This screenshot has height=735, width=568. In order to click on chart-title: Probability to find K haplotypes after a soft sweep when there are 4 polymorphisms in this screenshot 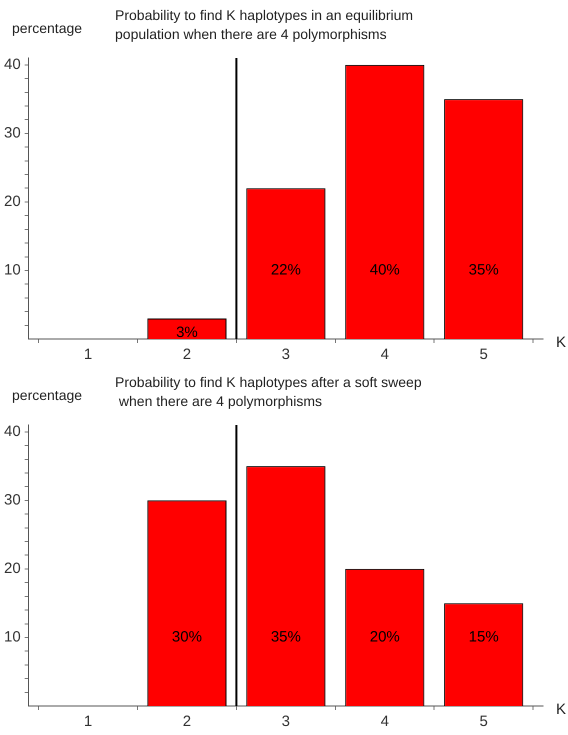, I will do `click(268, 392)`.